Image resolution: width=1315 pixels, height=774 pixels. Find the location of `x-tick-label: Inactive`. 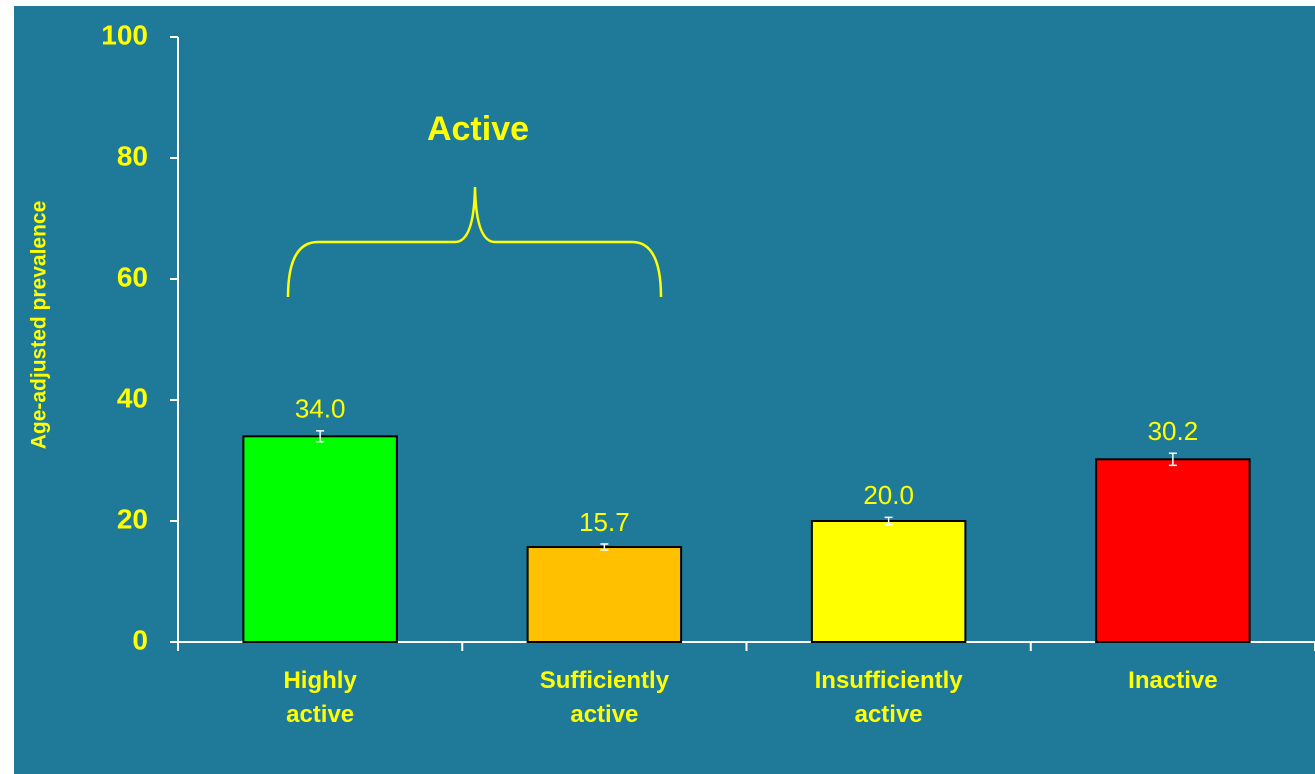

x-tick-label: Inactive is located at coordinates (1172, 680).